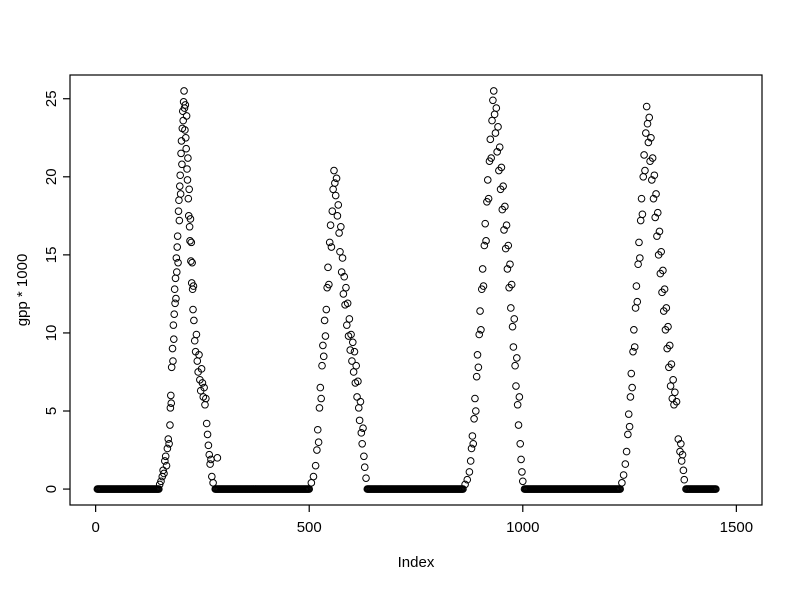  Describe the element at coordinates (95, 527) in the screenshot. I see `x-tick-label: 0` at that location.